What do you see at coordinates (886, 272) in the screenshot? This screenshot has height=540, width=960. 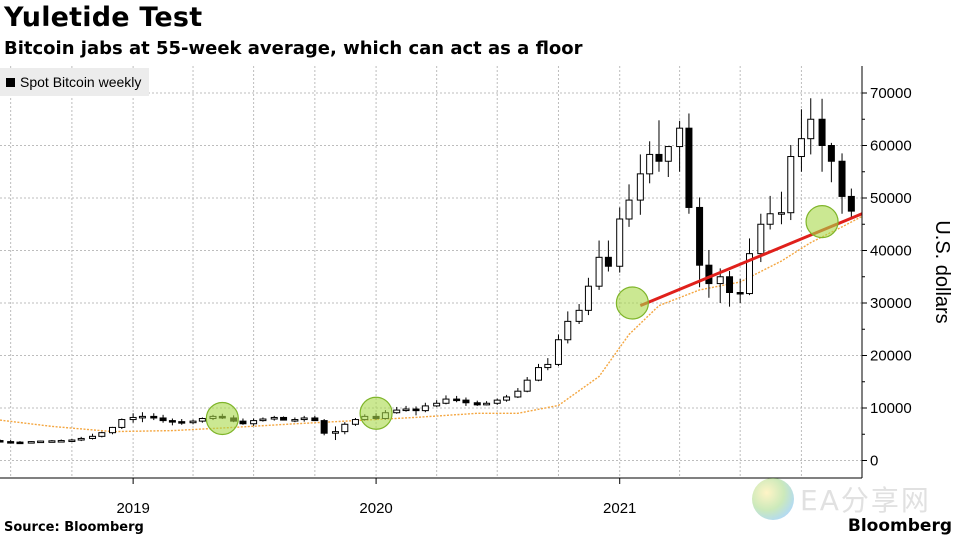 I see `y-axis: 0 10000 20000 30000 40000 50000 60000 70000` at bounding box center [886, 272].